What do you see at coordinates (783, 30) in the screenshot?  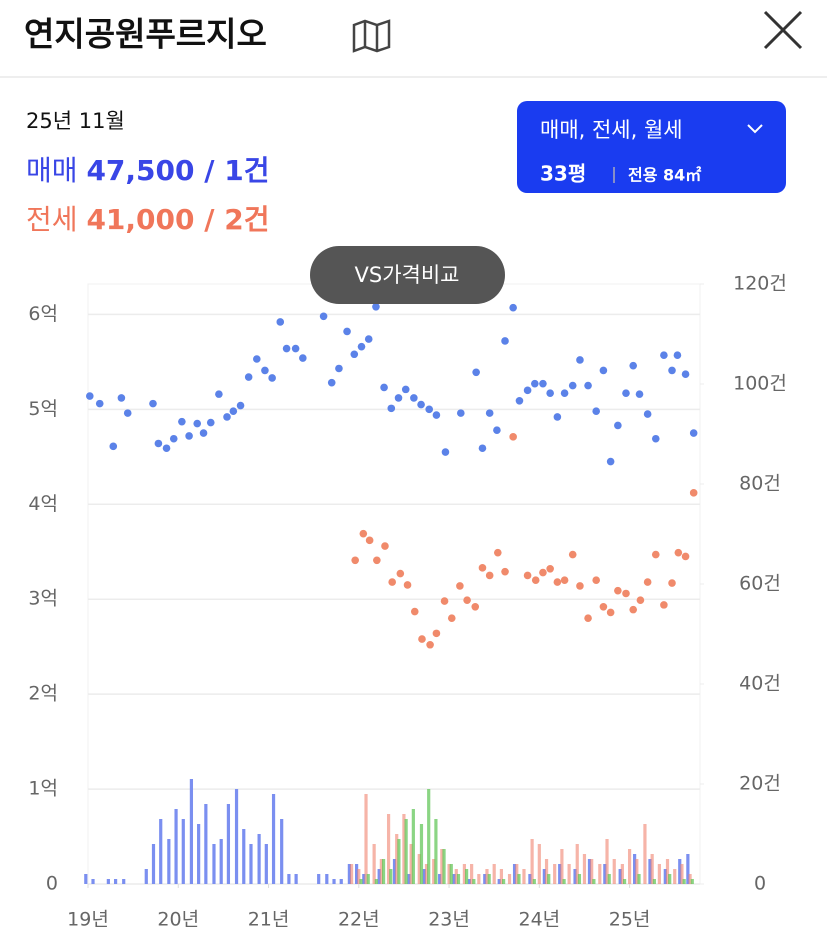 I see `close-button` at bounding box center [783, 30].